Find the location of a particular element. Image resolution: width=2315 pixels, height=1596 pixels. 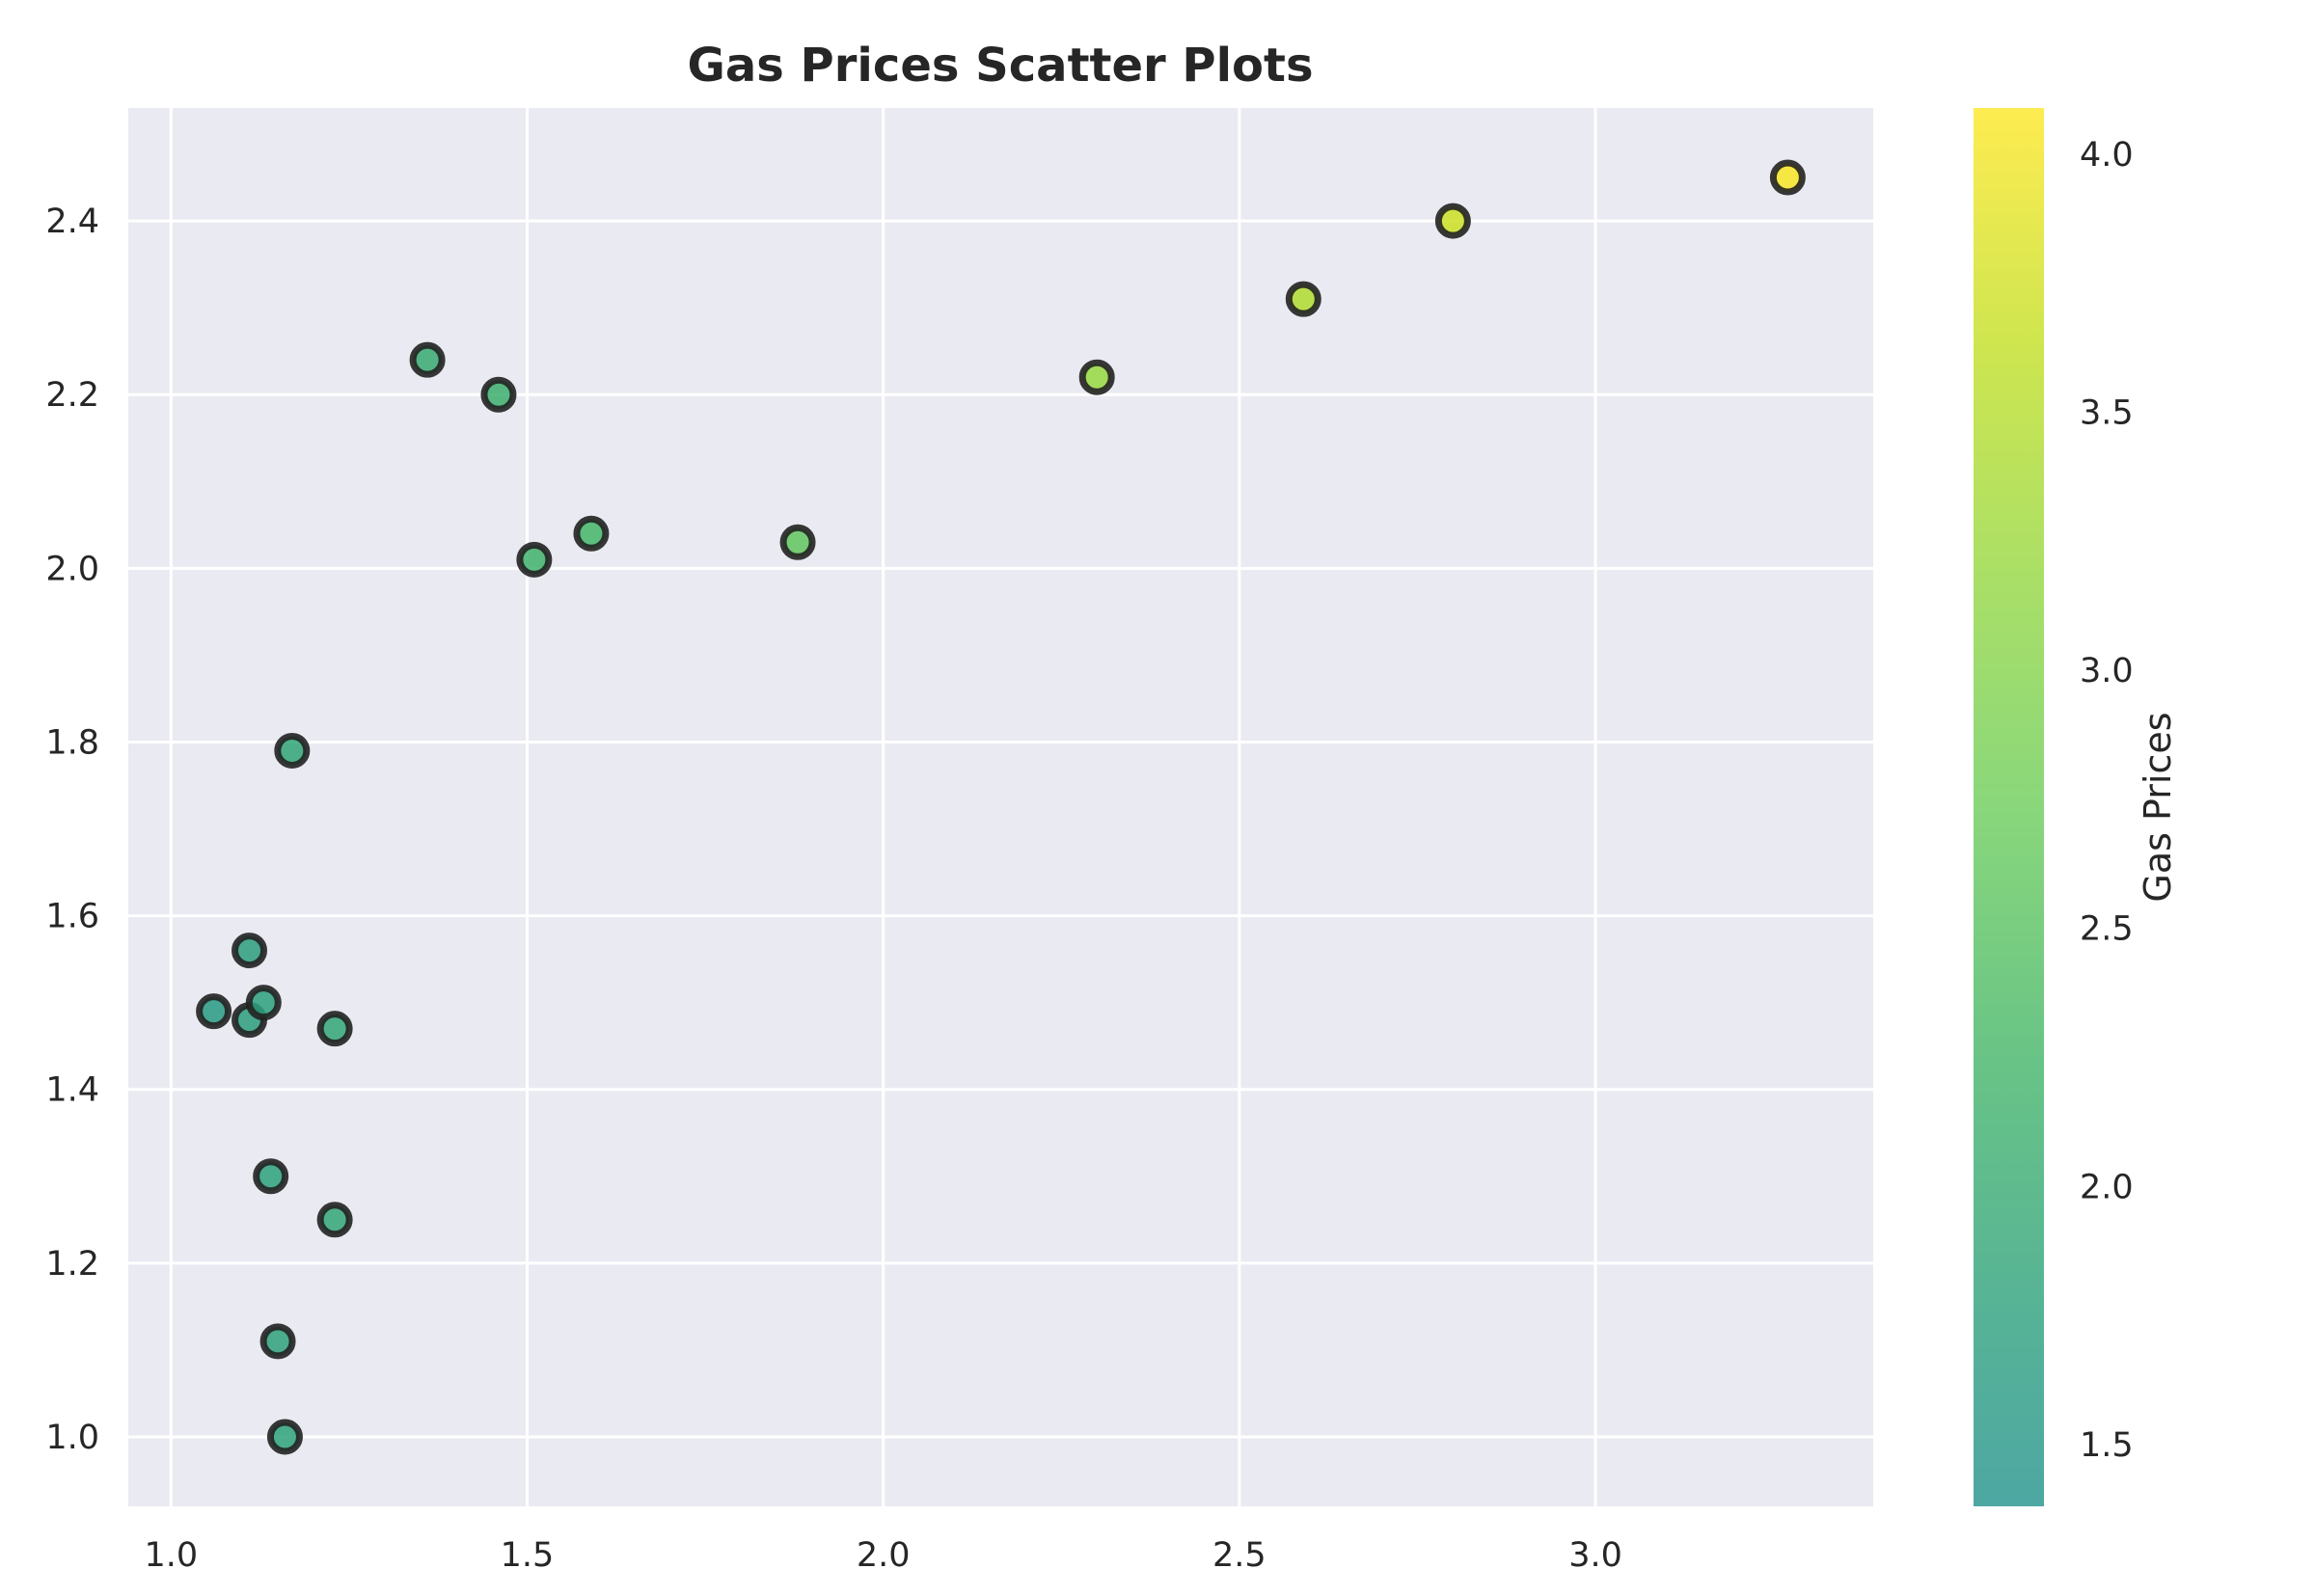

colorbar-tick-label: 3.0 is located at coordinates (2107, 671).